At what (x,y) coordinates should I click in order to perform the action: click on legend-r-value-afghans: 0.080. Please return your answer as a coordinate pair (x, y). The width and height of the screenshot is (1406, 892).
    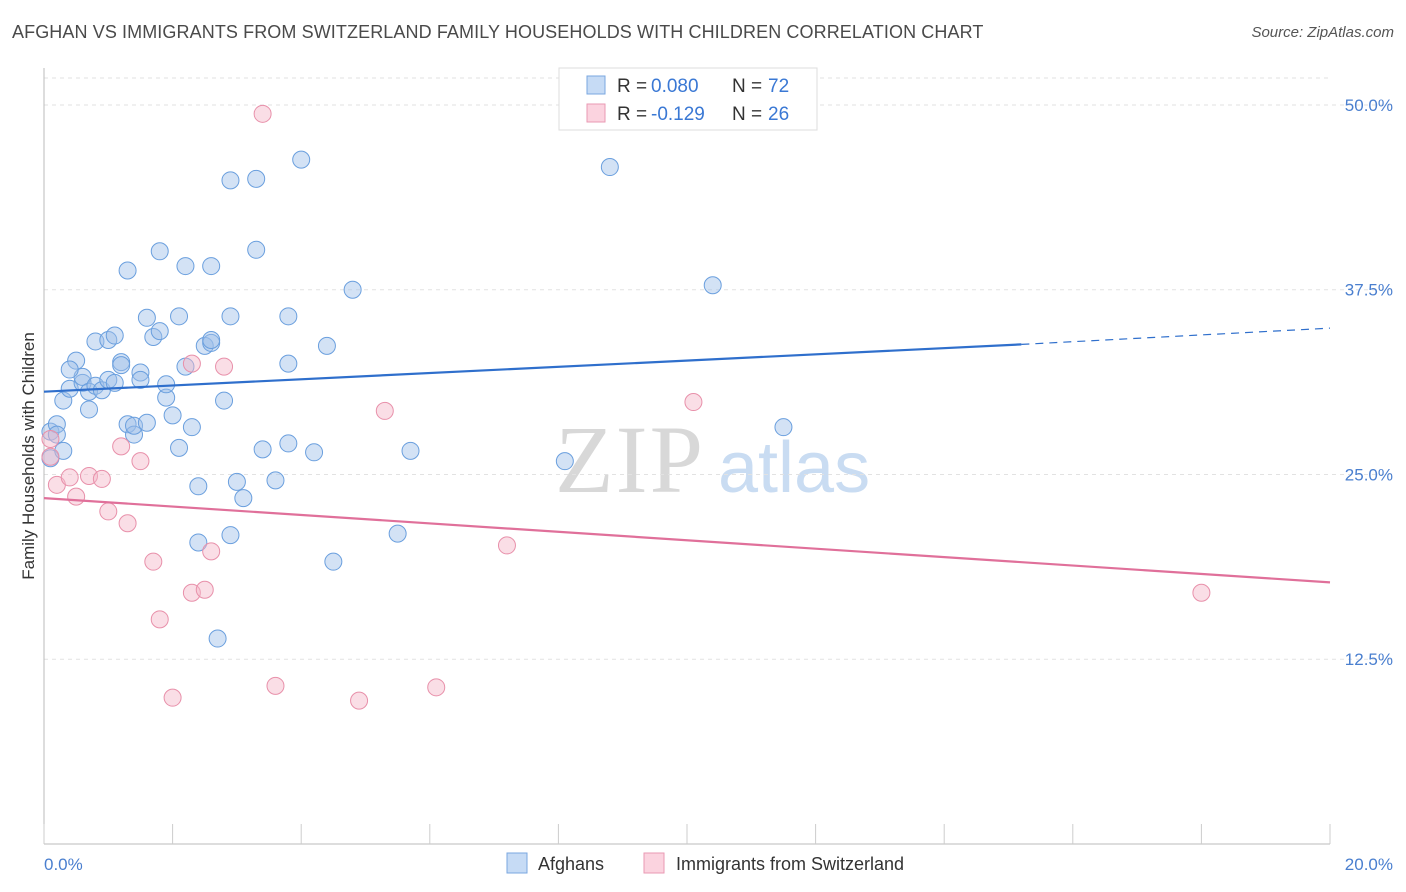
    Looking at the image, I should click on (675, 86).